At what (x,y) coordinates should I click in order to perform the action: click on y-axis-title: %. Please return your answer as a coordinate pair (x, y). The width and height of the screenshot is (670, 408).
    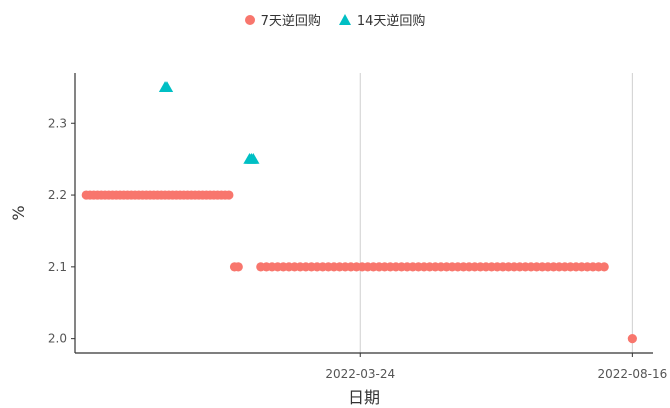
    Looking at the image, I should click on (18, 212).